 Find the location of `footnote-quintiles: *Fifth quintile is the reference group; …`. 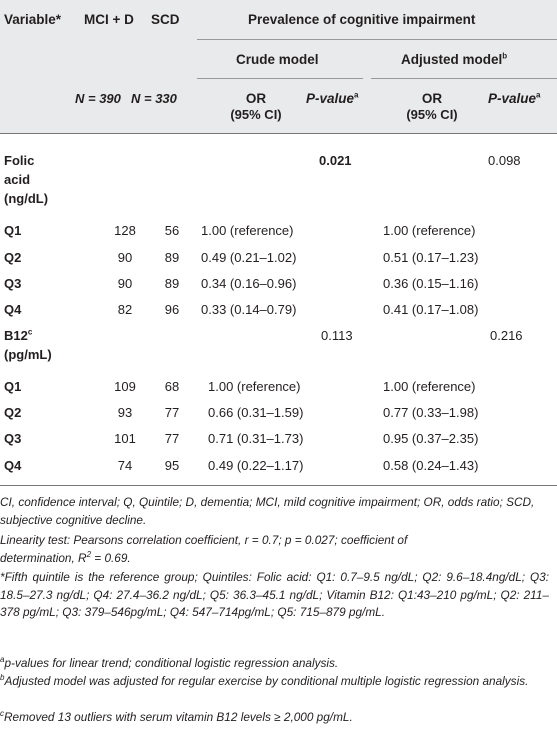

footnote-quintiles: *Fifth quintile is the reference group; … is located at coordinates (274, 594).